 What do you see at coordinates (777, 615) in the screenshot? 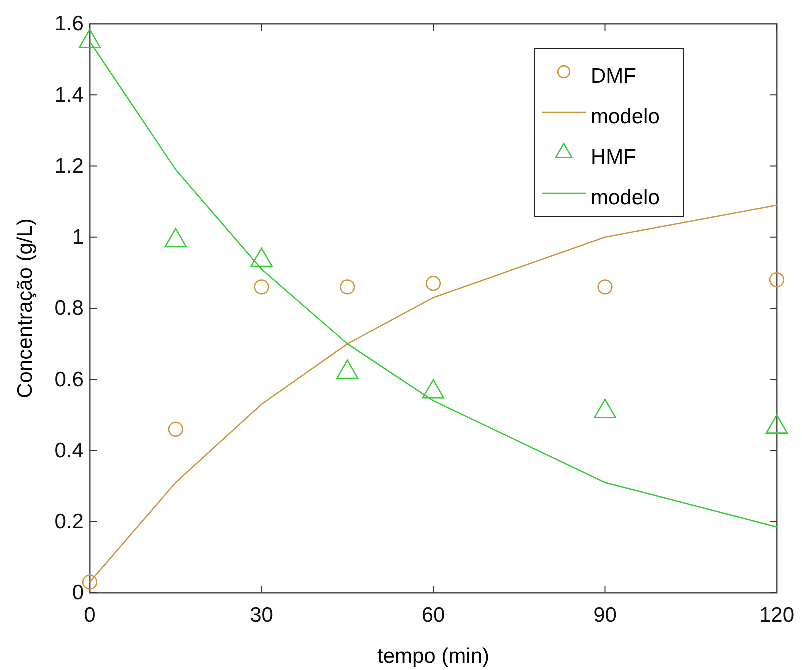
I see `x-tick-label: 120` at bounding box center [777, 615].